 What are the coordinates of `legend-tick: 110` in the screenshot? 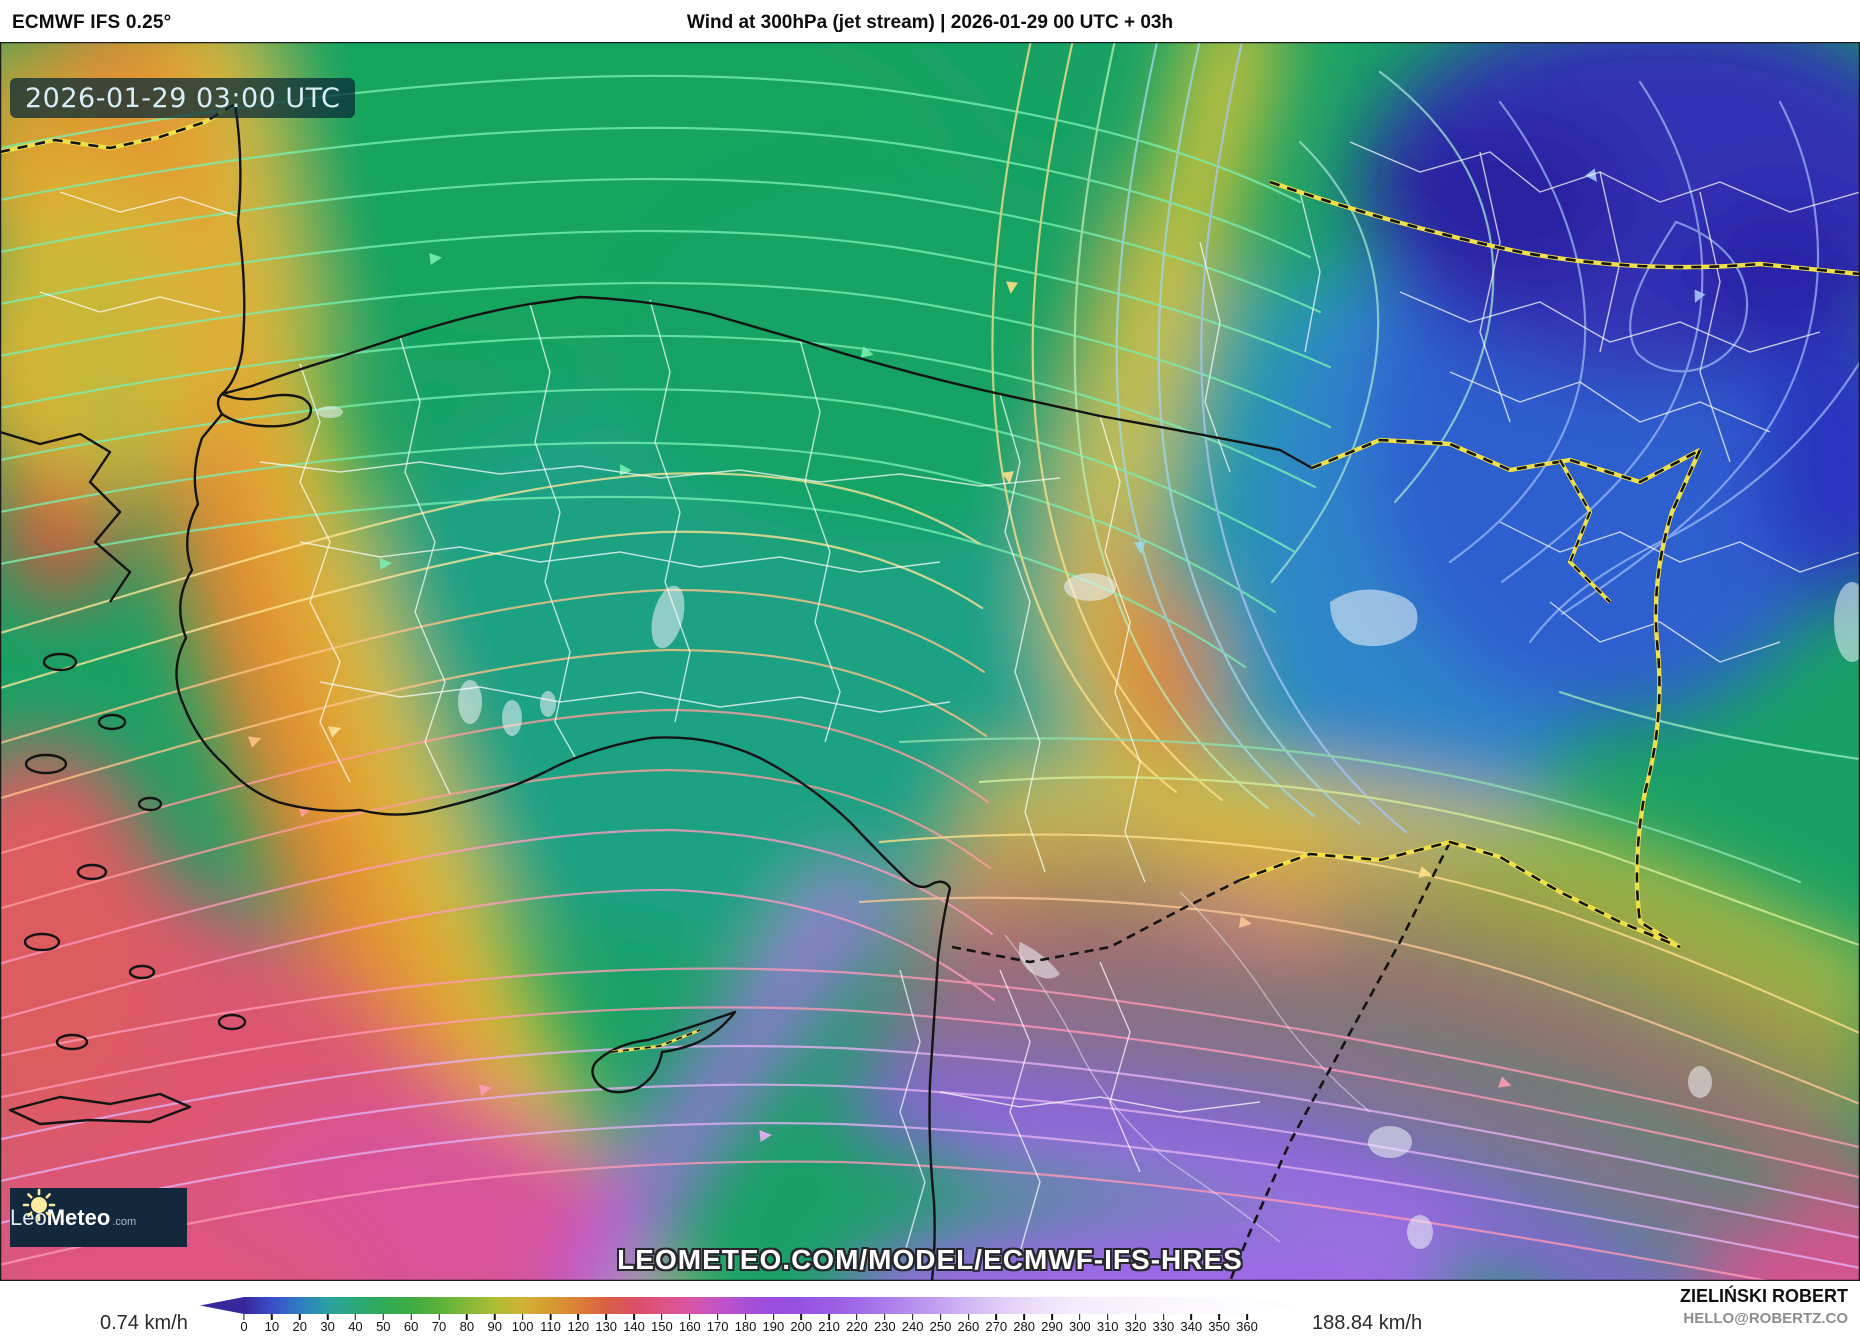 It's located at (550, 1324).